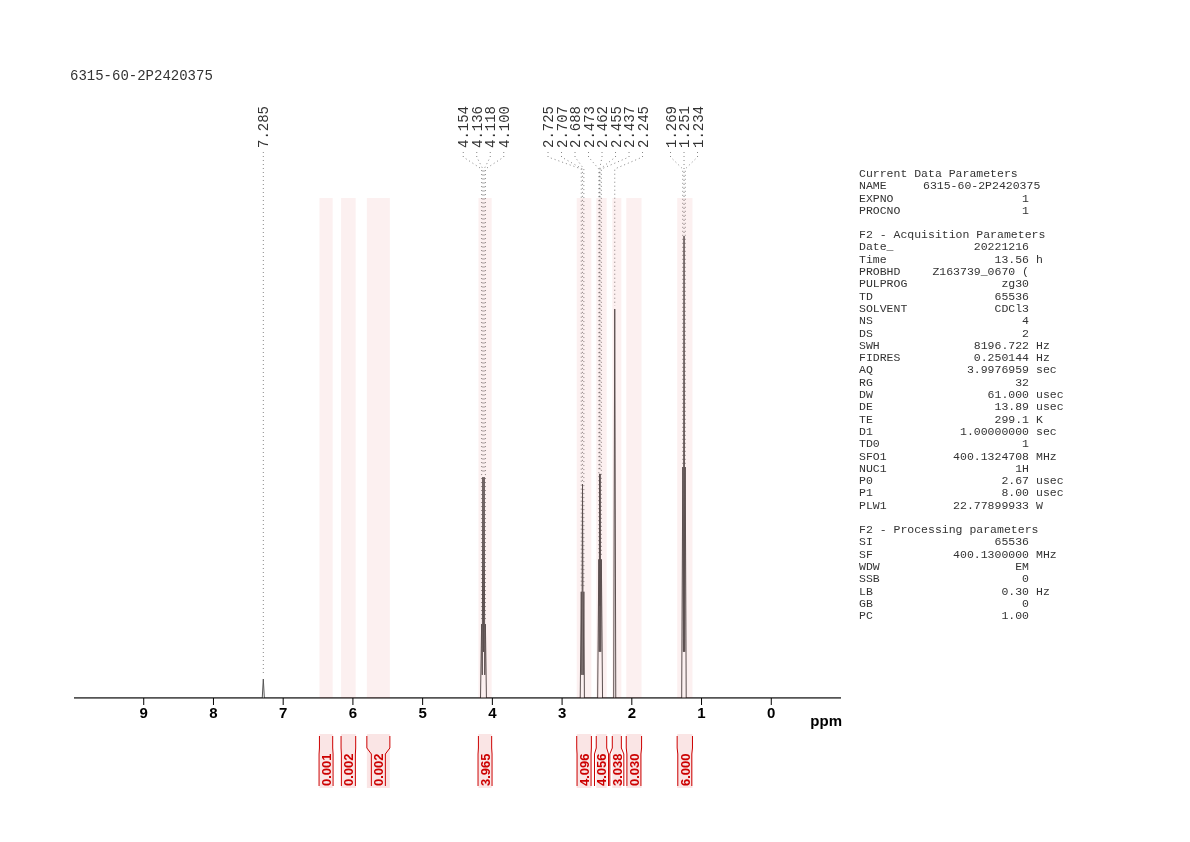 This screenshot has height=842, width=1190. I want to click on text: GB 0, so click(944, 603).